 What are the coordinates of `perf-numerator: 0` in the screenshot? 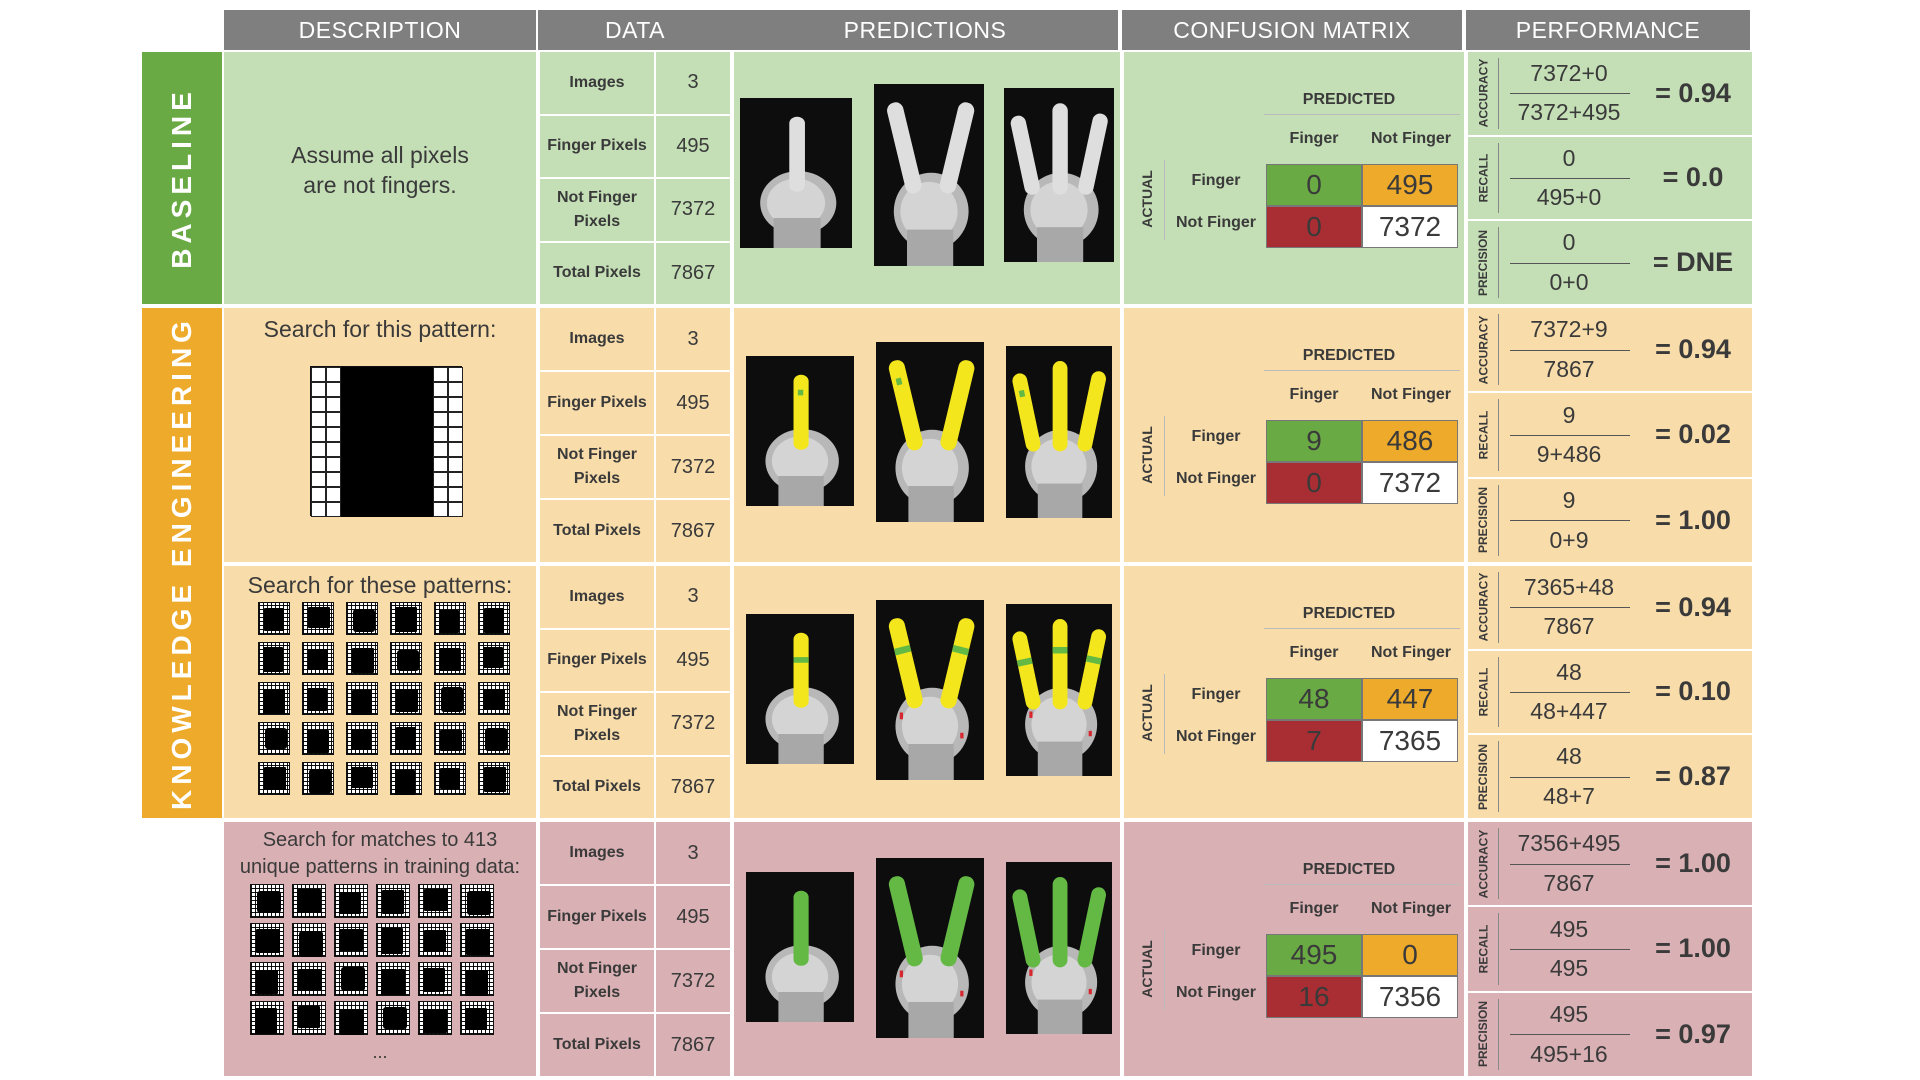 It's located at (1569, 157).